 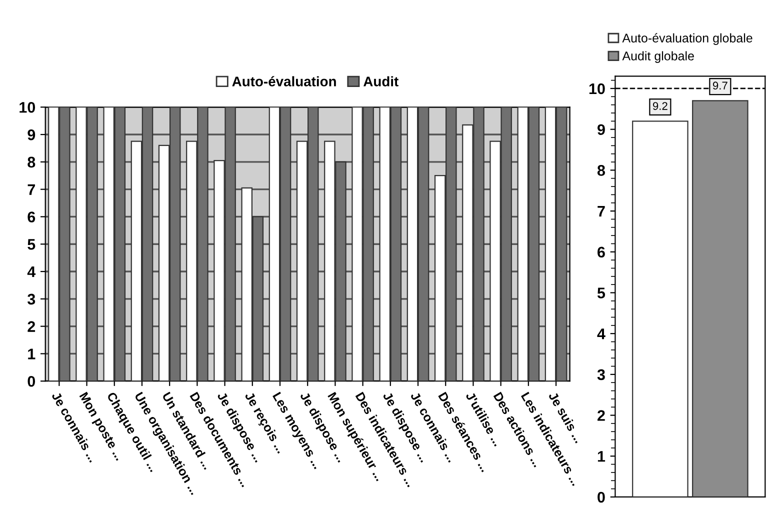 What do you see at coordinates (658, 57) in the screenshot?
I see `legend-label: Audit globale` at bounding box center [658, 57].